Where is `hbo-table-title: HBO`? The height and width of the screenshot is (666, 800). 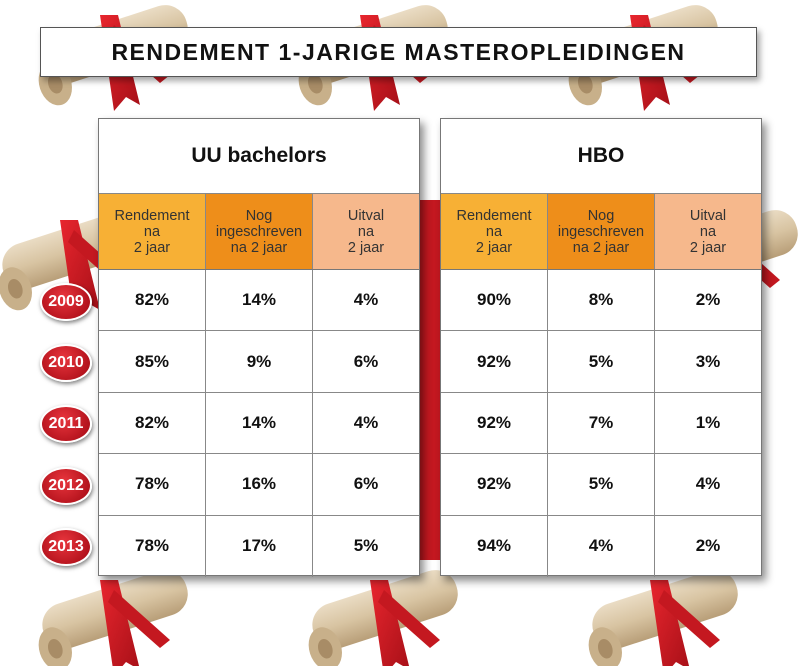 hbo-table-title: HBO is located at coordinates (601, 156).